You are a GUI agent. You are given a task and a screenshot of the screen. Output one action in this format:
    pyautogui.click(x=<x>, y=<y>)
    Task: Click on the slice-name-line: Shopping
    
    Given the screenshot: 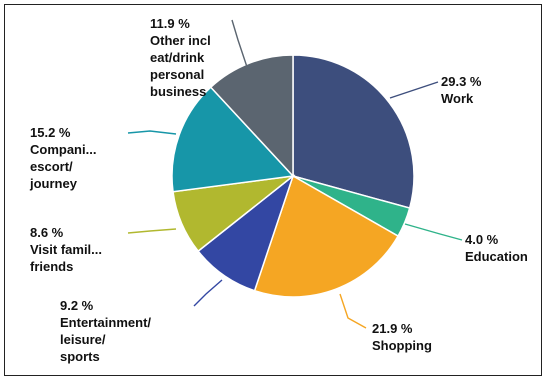 What is the action you would take?
    pyautogui.click(x=402, y=345)
    